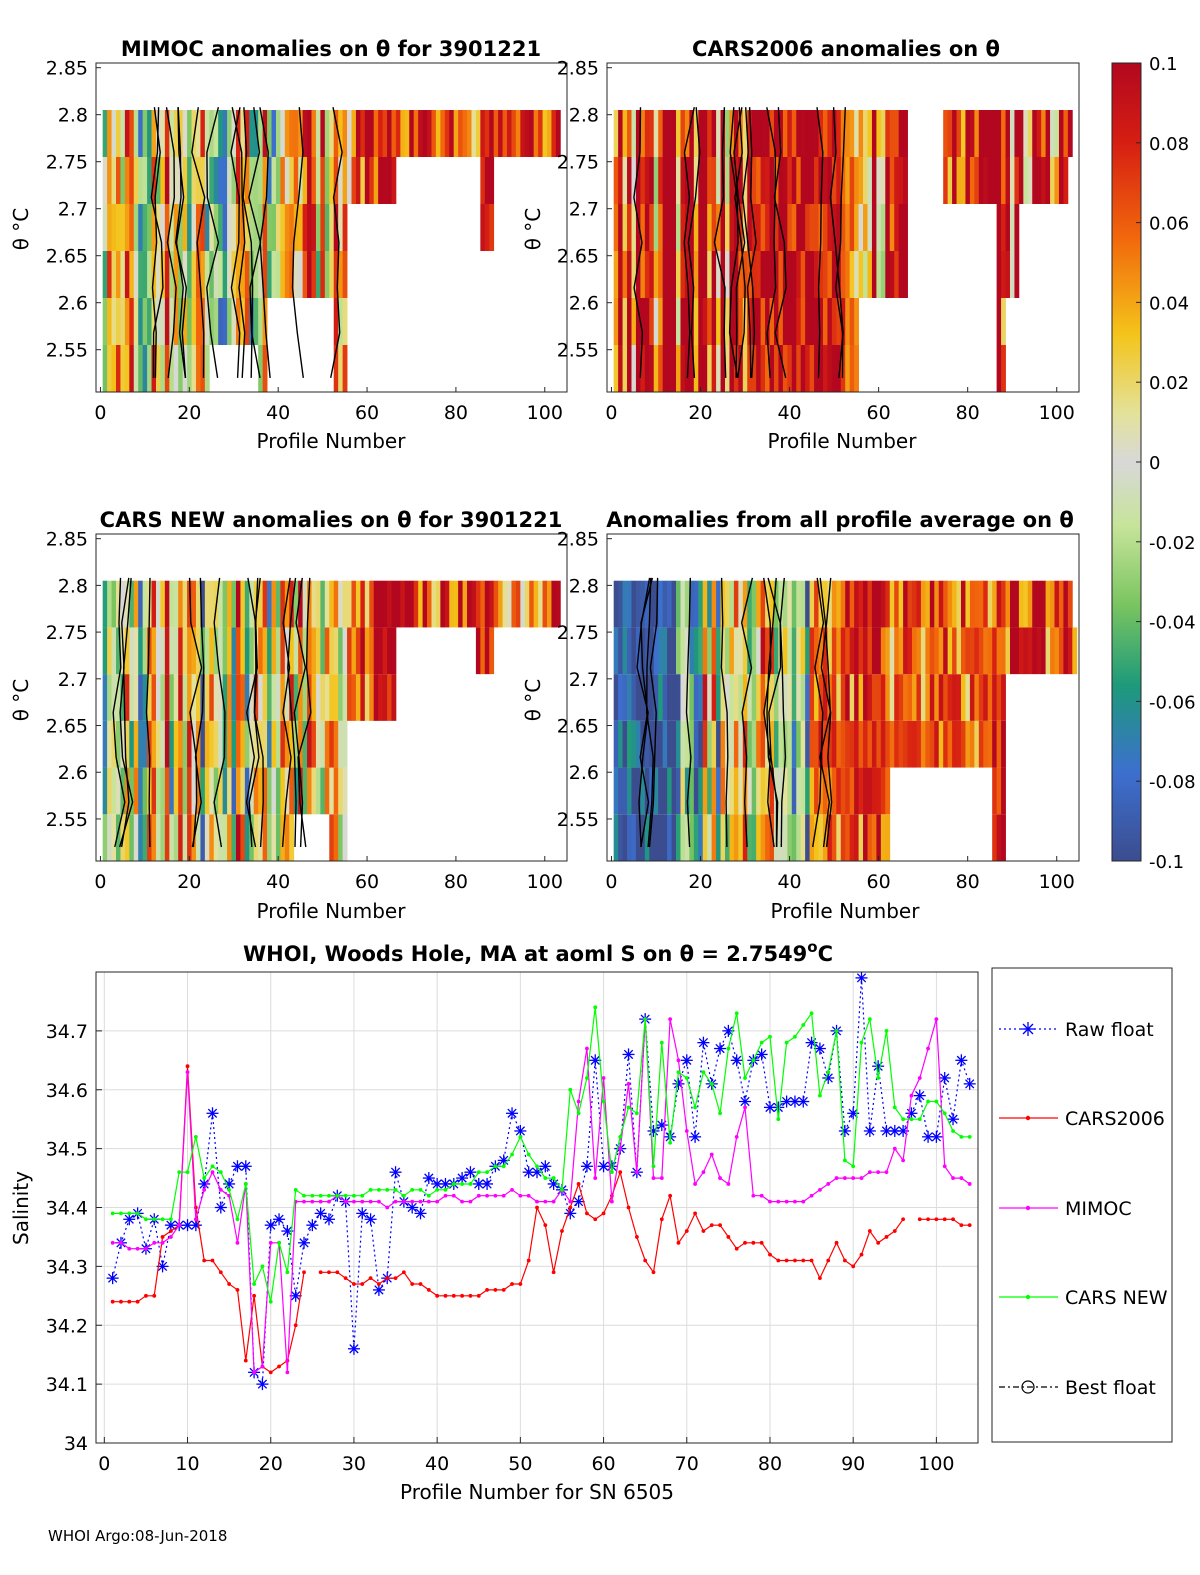 This screenshot has height=1575, width=1200. Describe the element at coordinates (843, 227) in the screenshot. I see `axes-frame` at that location.